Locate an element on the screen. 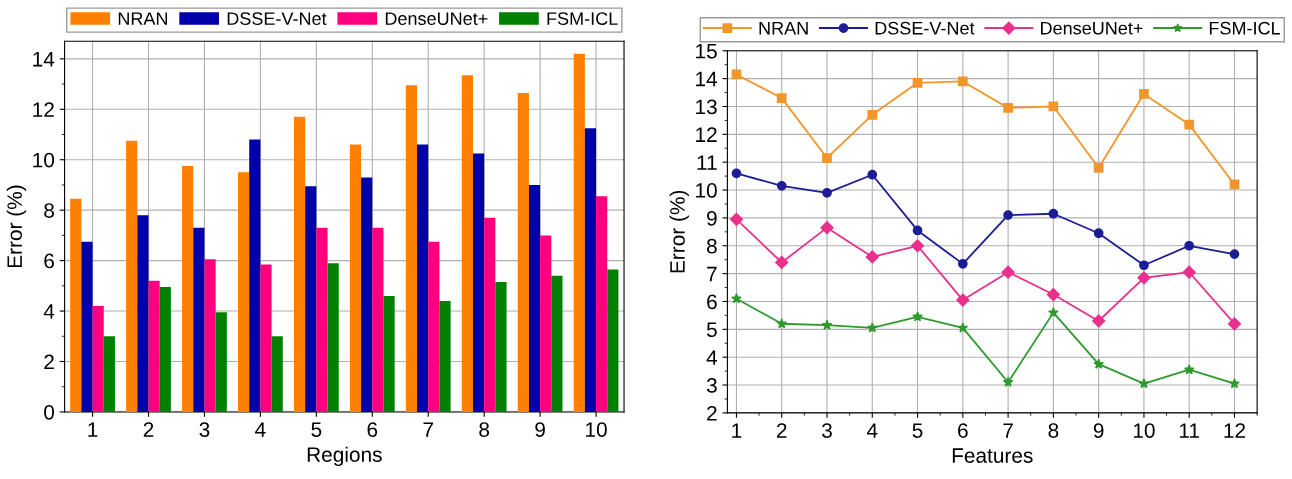 The image size is (1292, 479). y-tick-label: 5 is located at coordinates (711, 330).